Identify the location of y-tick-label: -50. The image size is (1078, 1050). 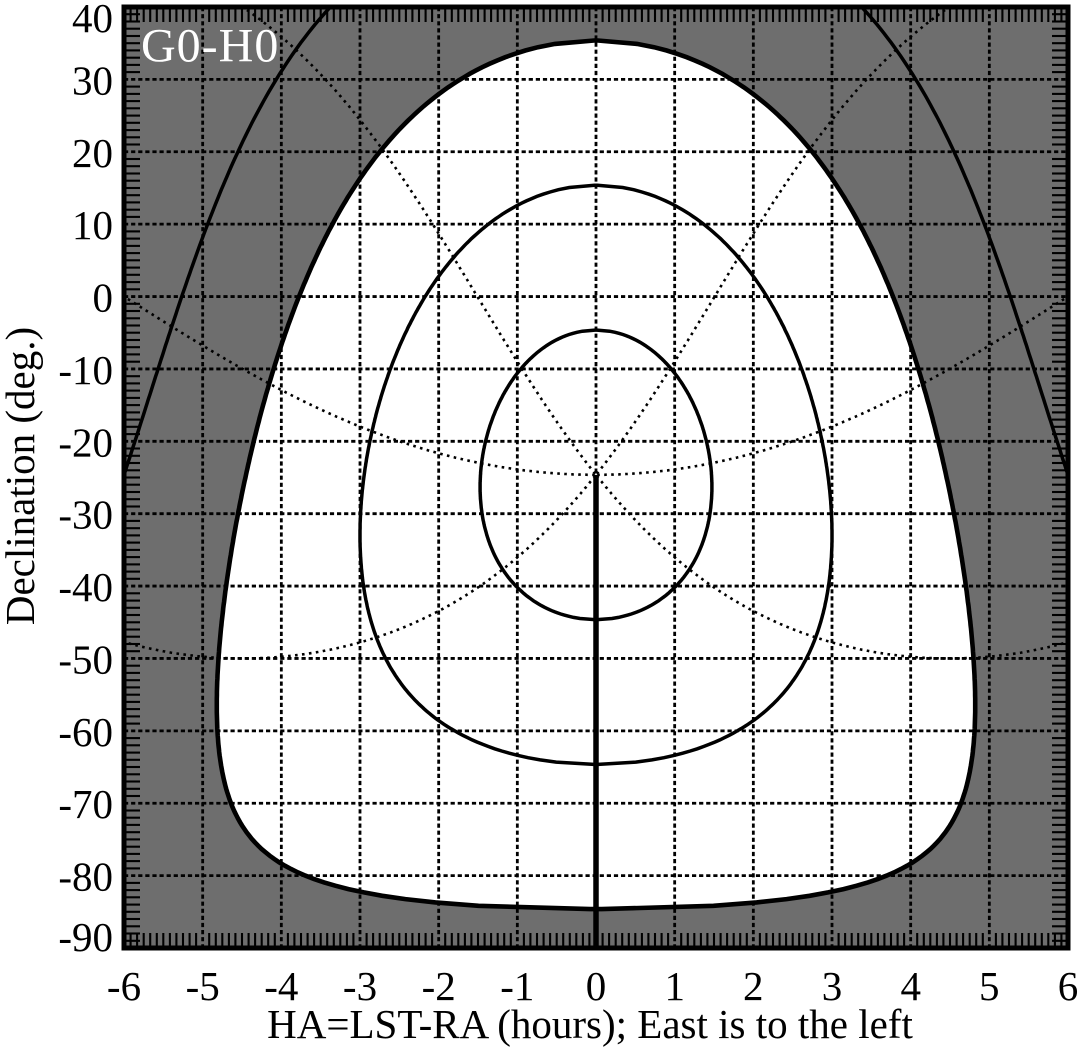
(85, 660).